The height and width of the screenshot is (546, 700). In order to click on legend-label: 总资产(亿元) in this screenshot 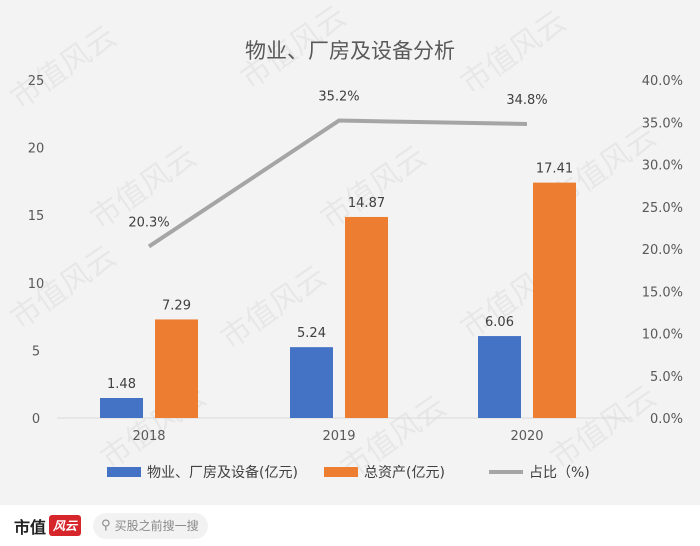, I will do `click(404, 473)`.